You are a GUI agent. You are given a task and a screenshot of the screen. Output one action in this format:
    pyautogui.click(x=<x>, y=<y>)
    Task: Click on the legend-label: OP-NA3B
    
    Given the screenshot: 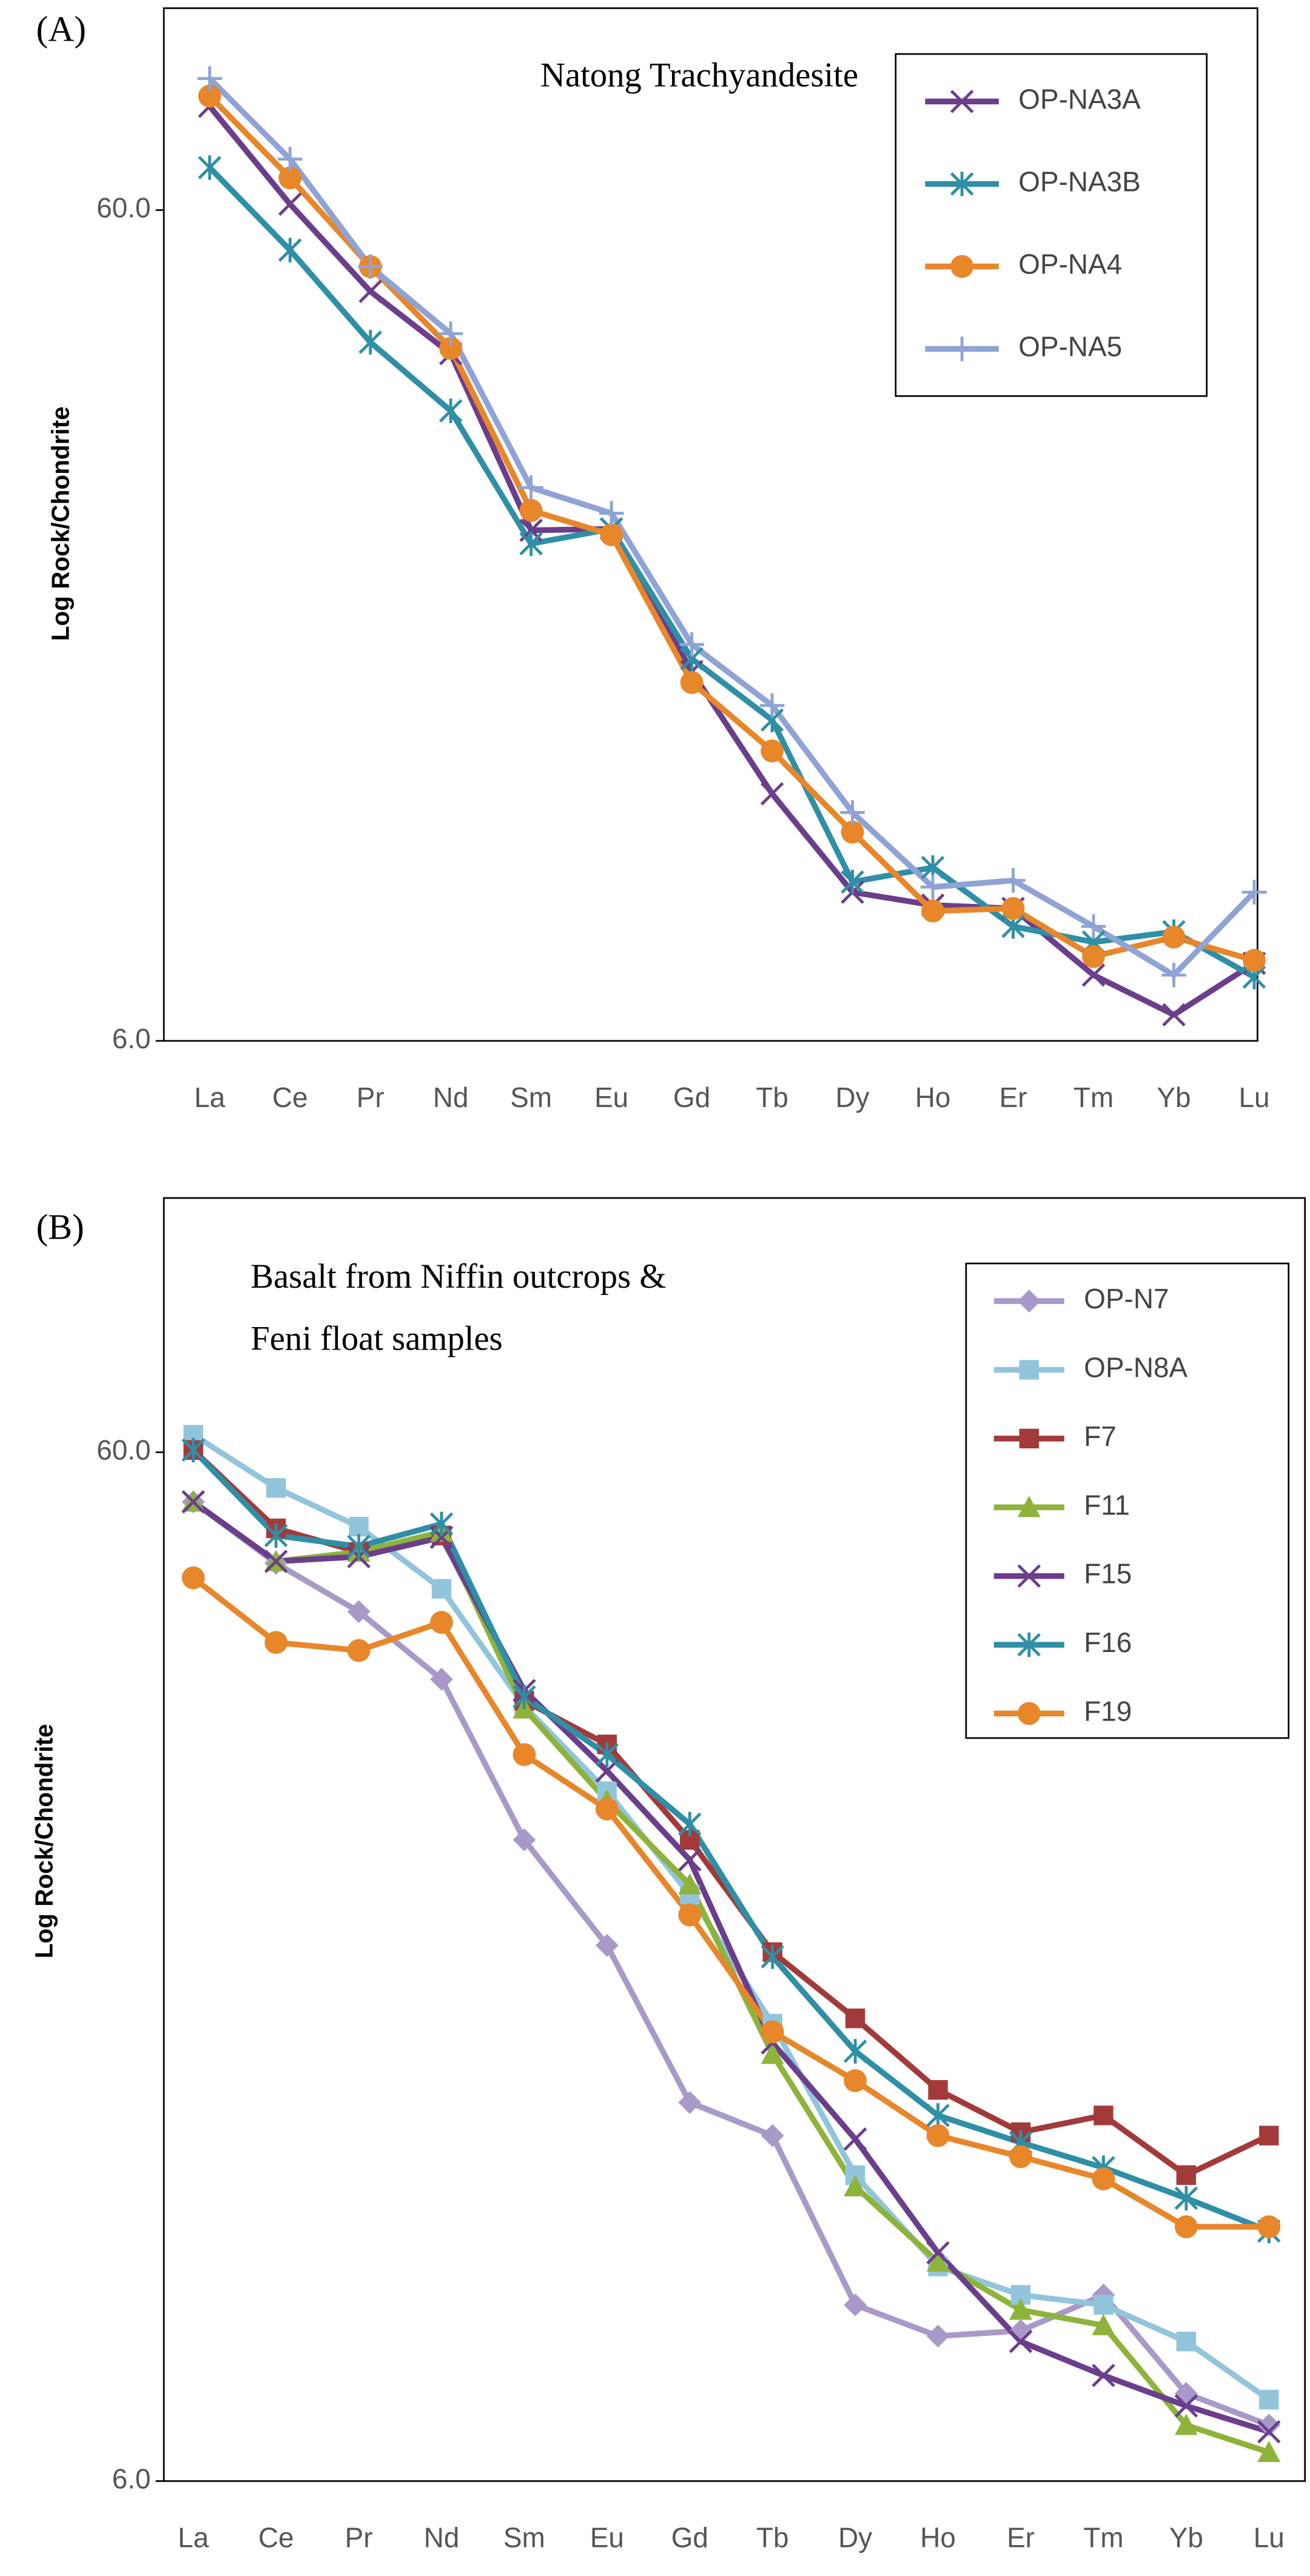 What is the action you would take?
    pyautogui.click(x=1079, y=182)
    